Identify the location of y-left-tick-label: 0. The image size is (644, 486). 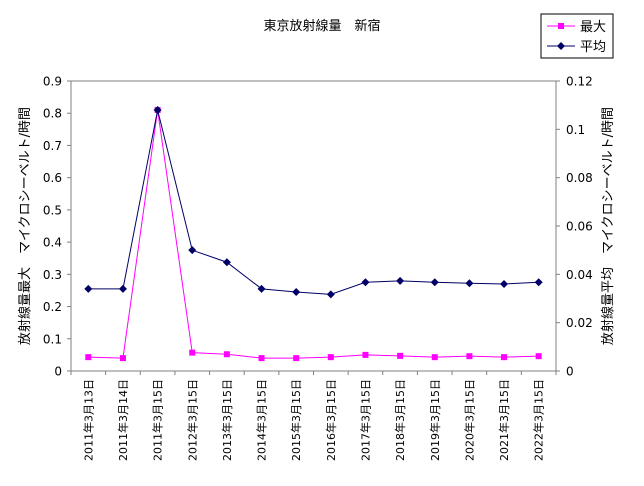
(58, 372).